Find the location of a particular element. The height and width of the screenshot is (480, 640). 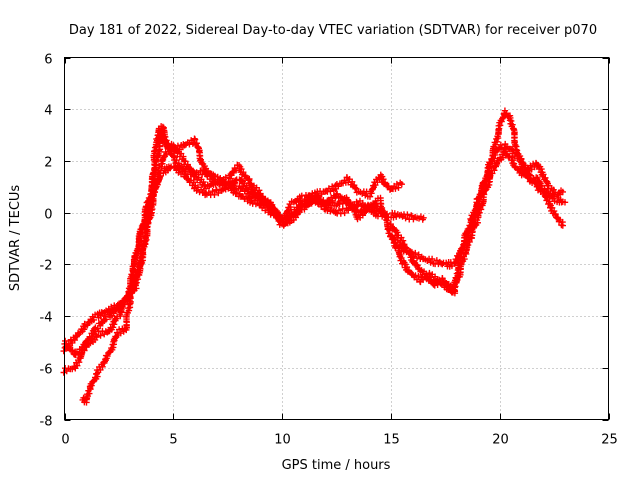

y-axis-label: SDTVAR / TECUs is located at coordinates (15, 238).